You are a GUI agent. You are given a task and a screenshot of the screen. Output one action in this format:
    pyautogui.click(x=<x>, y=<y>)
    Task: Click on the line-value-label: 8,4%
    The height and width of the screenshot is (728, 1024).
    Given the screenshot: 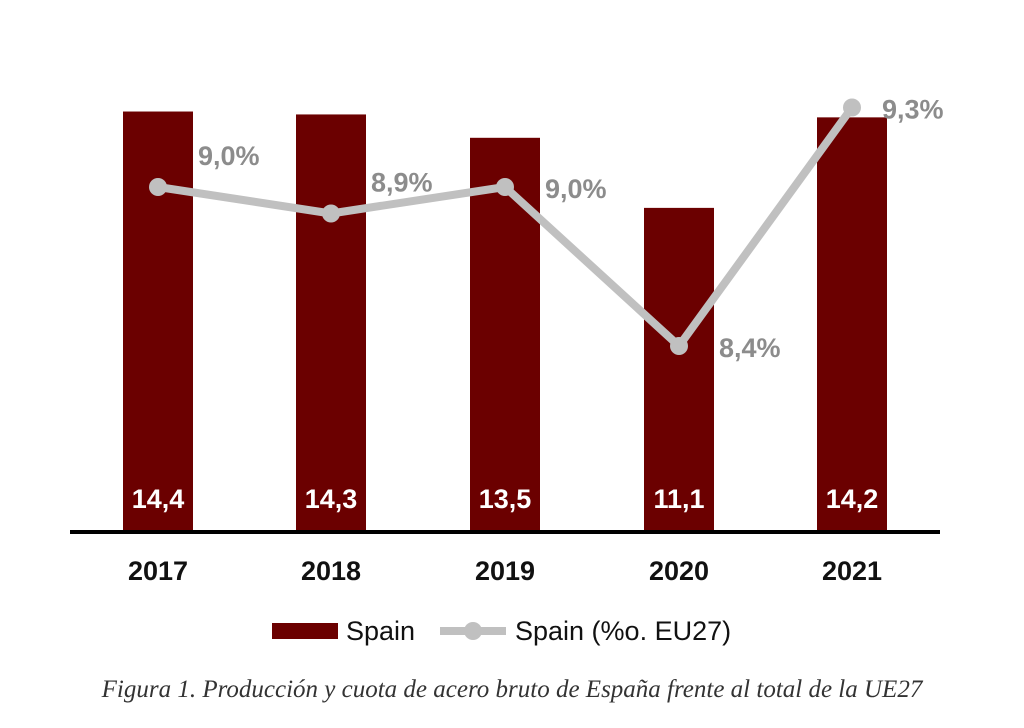 What is the action you would take?
    pyautogui.click(x=750, y=348)
    